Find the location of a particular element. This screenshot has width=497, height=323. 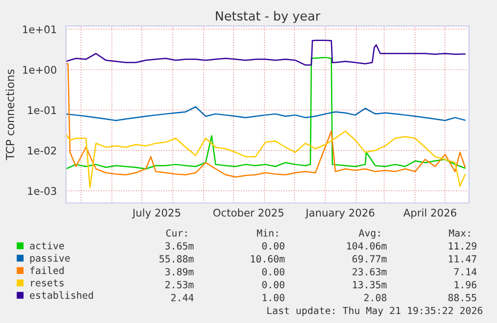

text: 3.65m is located at coordinates (179, 246).